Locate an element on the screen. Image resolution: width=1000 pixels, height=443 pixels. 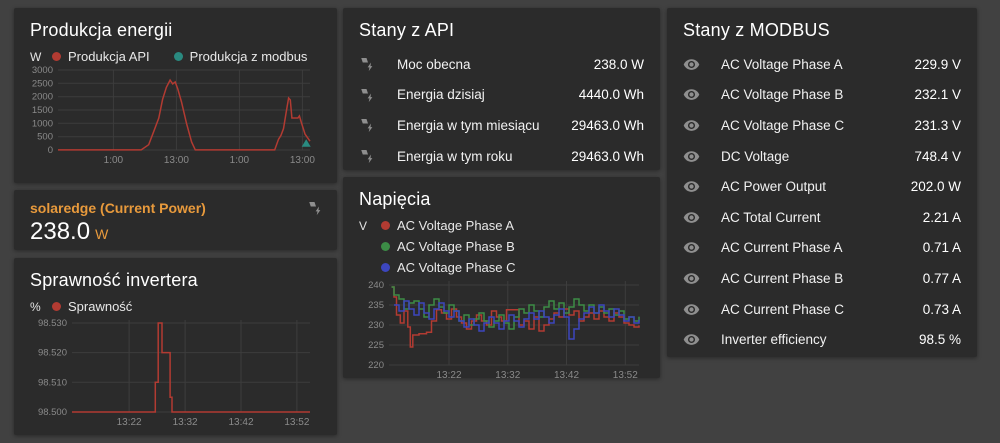
legend-item: AC Voltage Phase B is located at coordinates (448, 246).